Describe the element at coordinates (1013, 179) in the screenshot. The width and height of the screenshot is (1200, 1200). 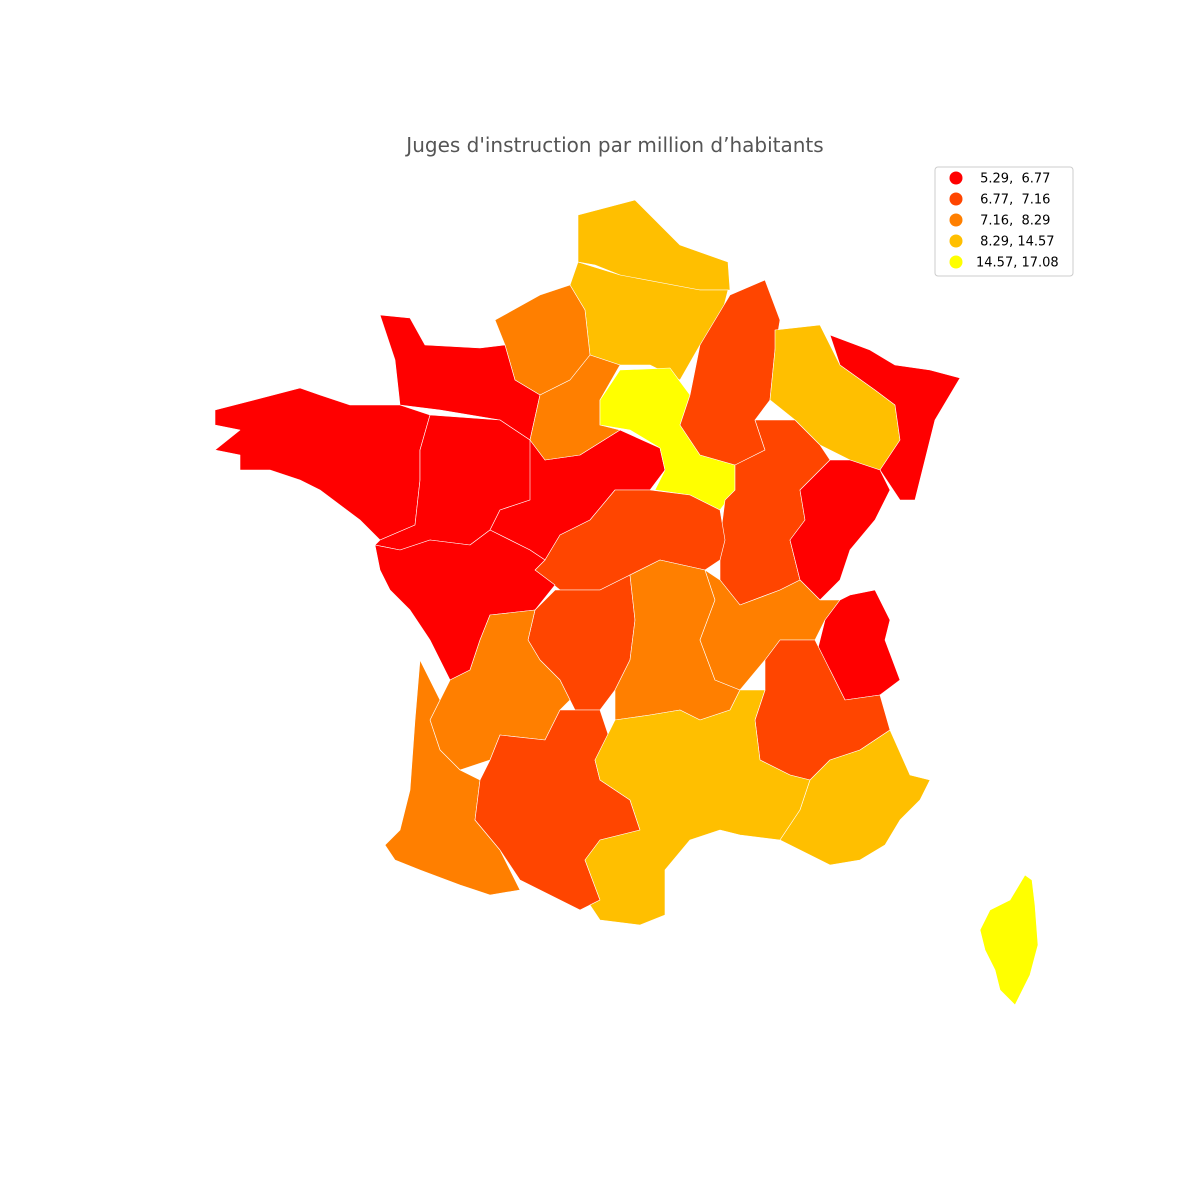
I see `legend-label: 5.29, 6.77` at that location.